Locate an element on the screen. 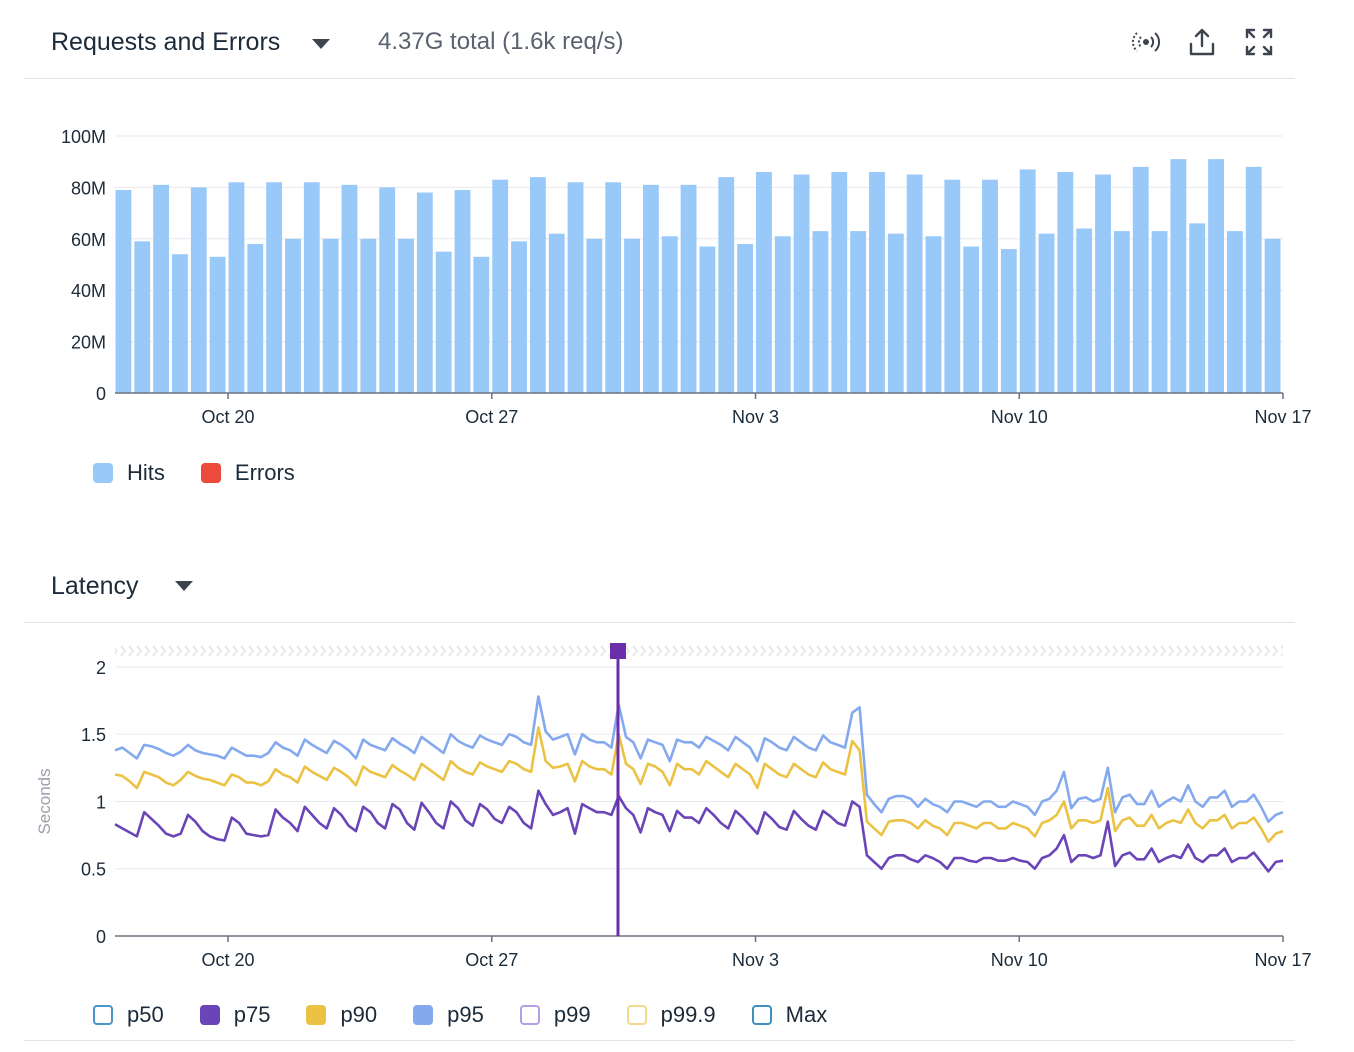  latency-legend: p50 p75 p90 p95 p99 p99.9 Max is located at coordinates (478, 1015).